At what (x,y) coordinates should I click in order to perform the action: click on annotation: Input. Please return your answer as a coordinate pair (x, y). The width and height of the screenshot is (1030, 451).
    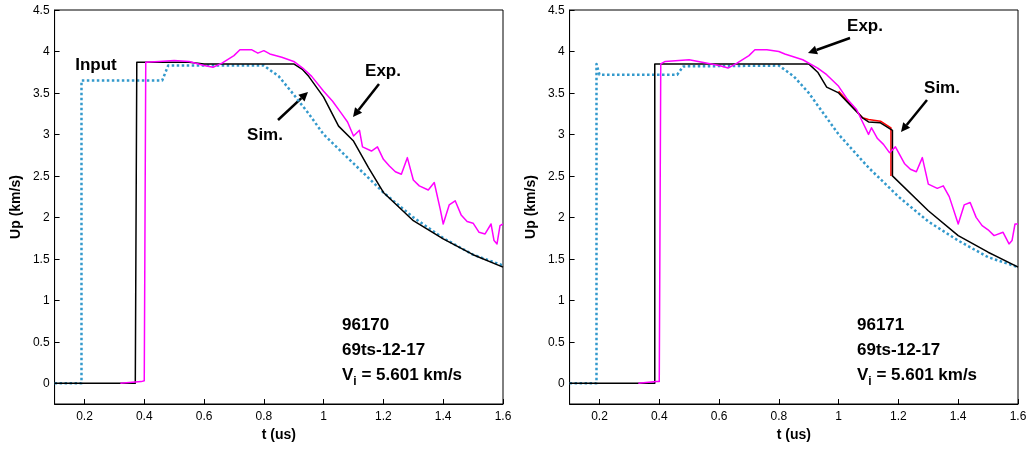
    Looking at the image, I should click on (96, 64).